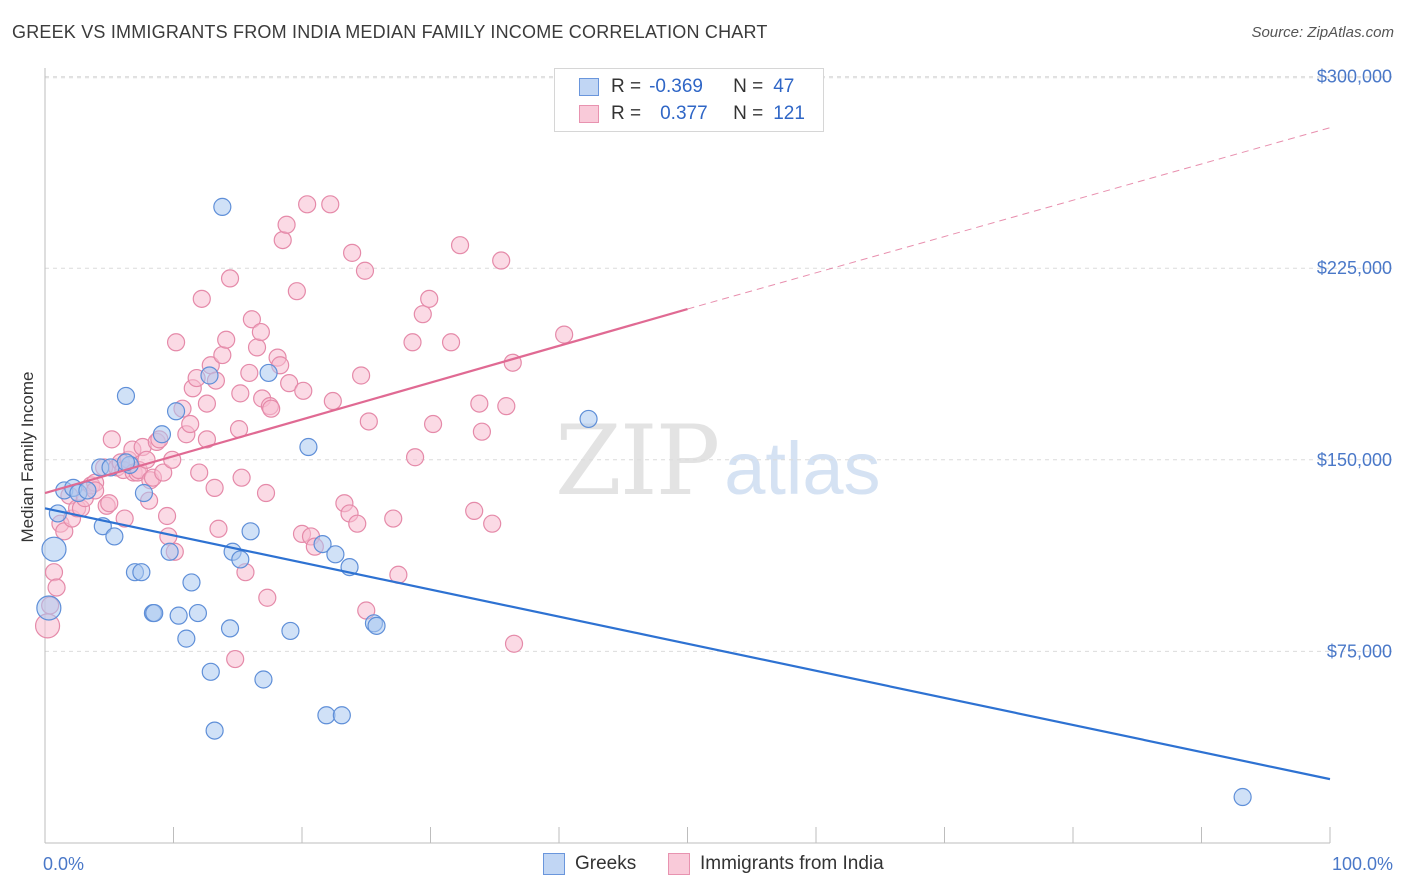 This screenshot has height=892, width=1406. Describe the element at coordinates (802, 468) in the screenshot. I see `watermark-atlas: atlas` at that location.